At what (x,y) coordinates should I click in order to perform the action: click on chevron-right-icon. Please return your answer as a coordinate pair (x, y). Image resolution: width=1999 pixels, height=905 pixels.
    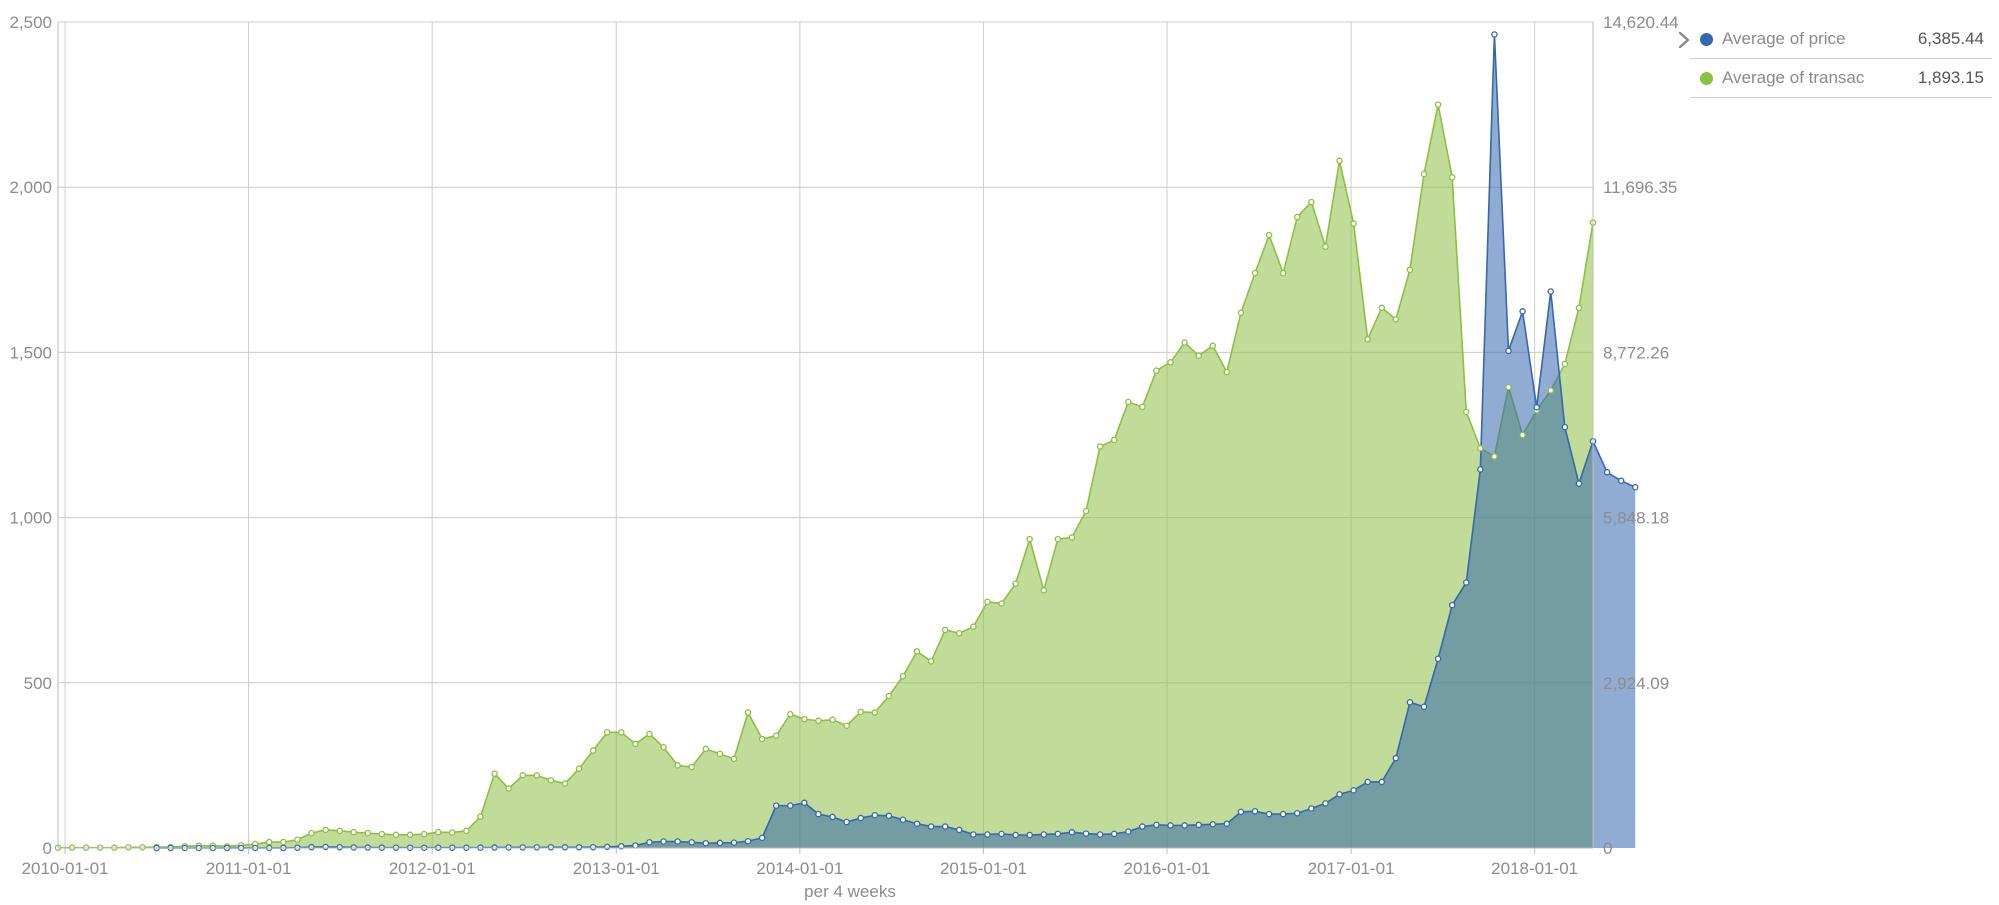
    Looking at the image, I should click on (1684, 40).